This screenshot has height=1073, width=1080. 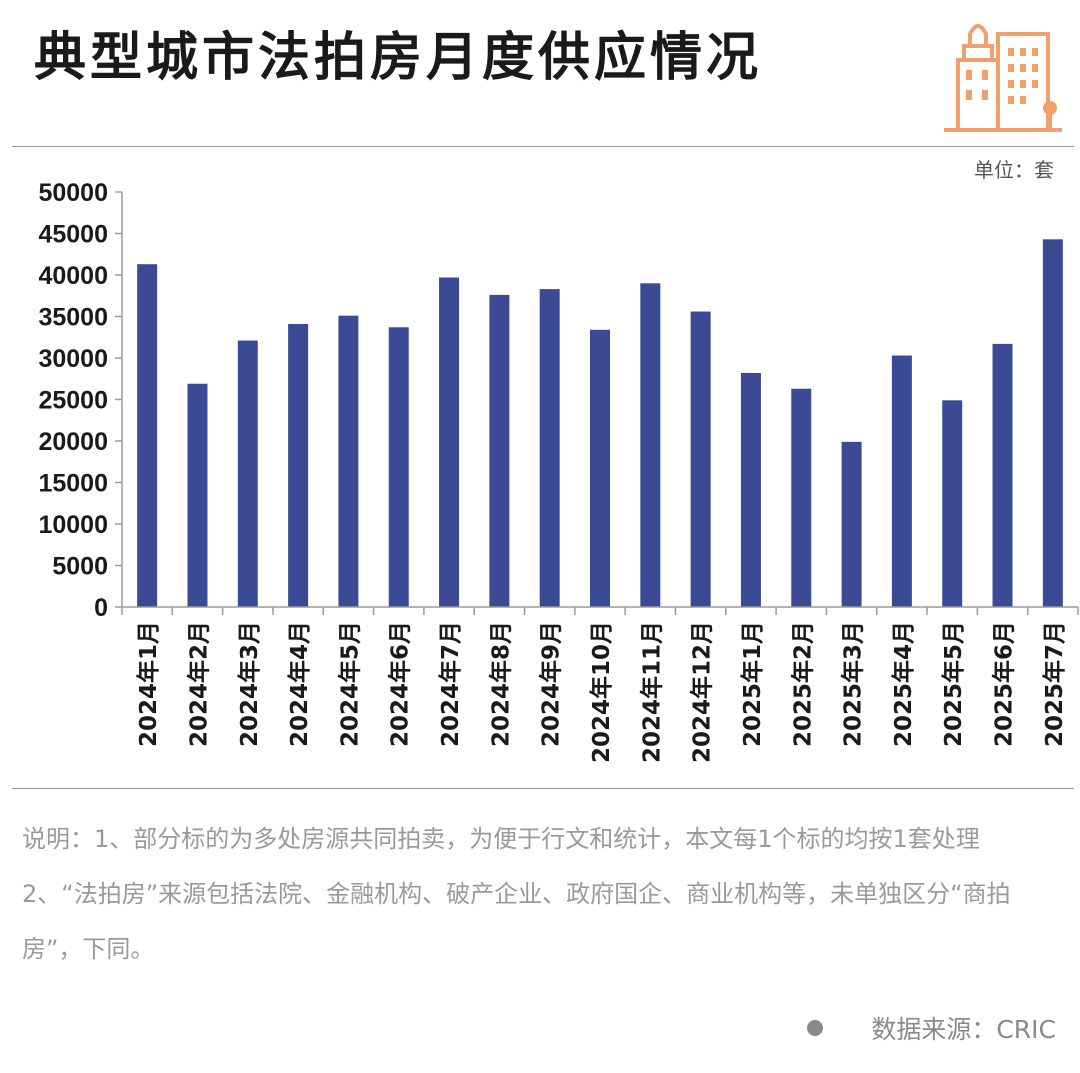 What do you see at coordinates (249, 684) in the screenshot?
I see `x-tick-label: 2024年3月` at bounding box center [249, 684].